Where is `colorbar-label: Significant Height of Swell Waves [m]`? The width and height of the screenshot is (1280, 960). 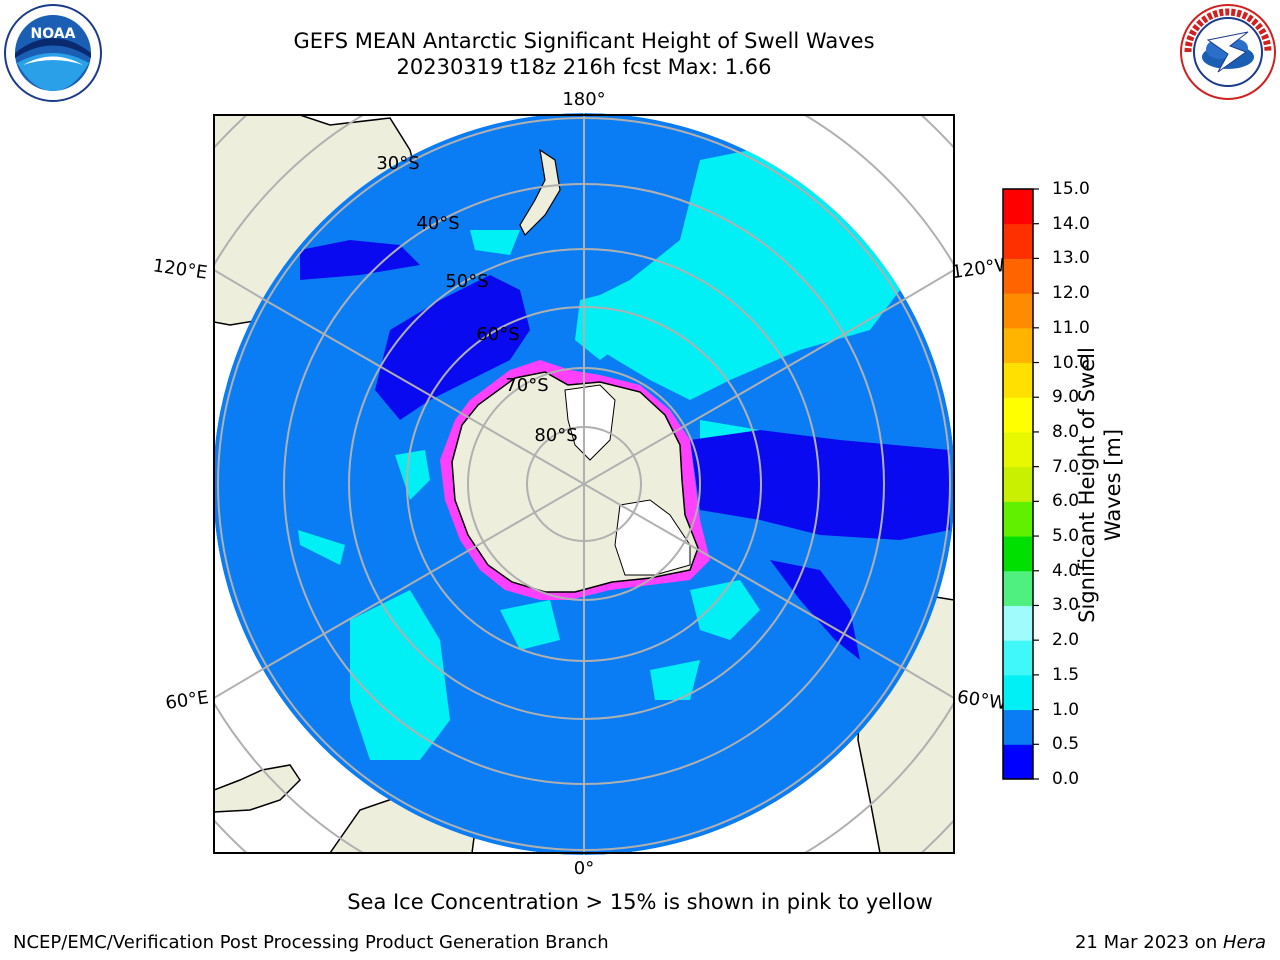
colorbar-label: Significant Height of Swell Waves [m] is located at coordinates (1100, 485).